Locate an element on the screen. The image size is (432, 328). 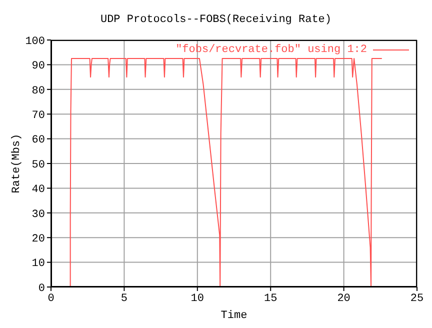
x-tick-label: 5 is located at coordinates (124, 298).